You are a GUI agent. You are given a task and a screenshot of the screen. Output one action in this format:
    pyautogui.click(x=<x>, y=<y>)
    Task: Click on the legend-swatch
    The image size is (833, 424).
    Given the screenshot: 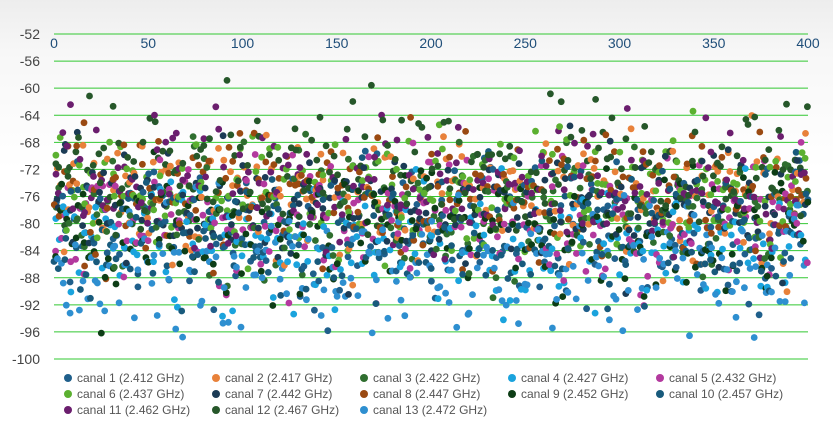 What is the action you would take?
    pyautogui.click(x=364, y=409)
    